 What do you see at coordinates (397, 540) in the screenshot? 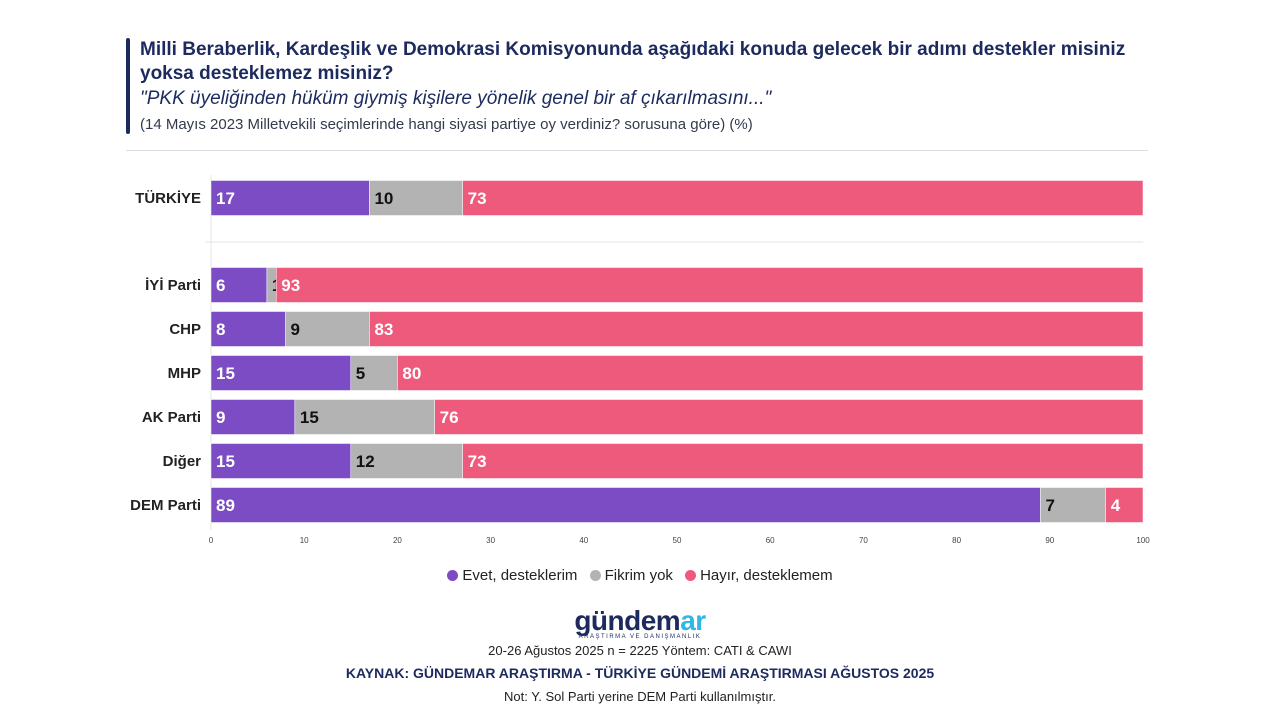
I see `x-tick-label: 20` at bounding box center [397, 540].